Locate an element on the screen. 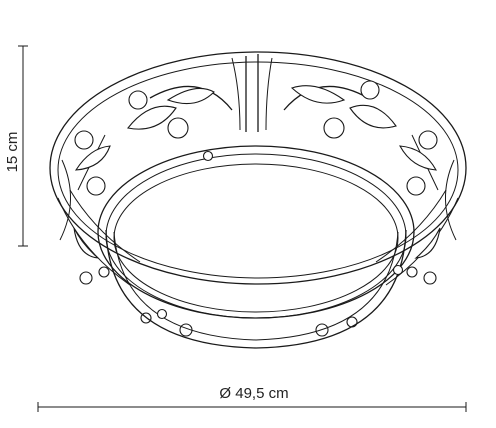 Image resolution: width=496 pixels, height=428 pixels. diameter-dimension: Ø 49,5 cm is located at coordinates (252, 398).